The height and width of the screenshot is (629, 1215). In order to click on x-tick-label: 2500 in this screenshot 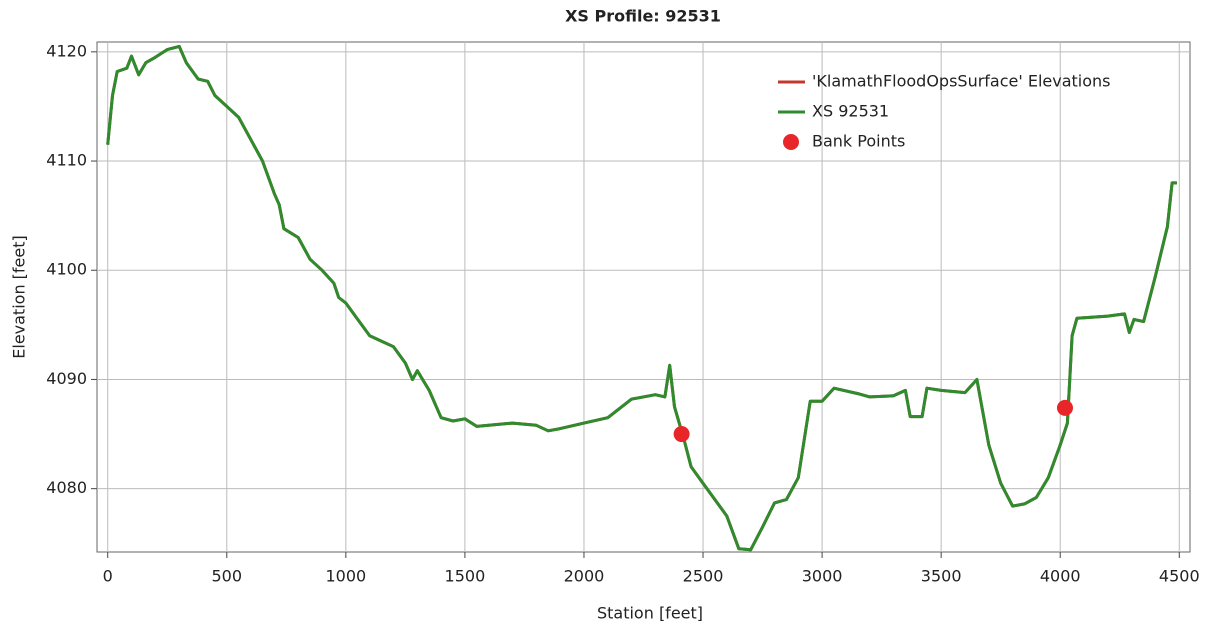, I will do `click(703, 576)`.